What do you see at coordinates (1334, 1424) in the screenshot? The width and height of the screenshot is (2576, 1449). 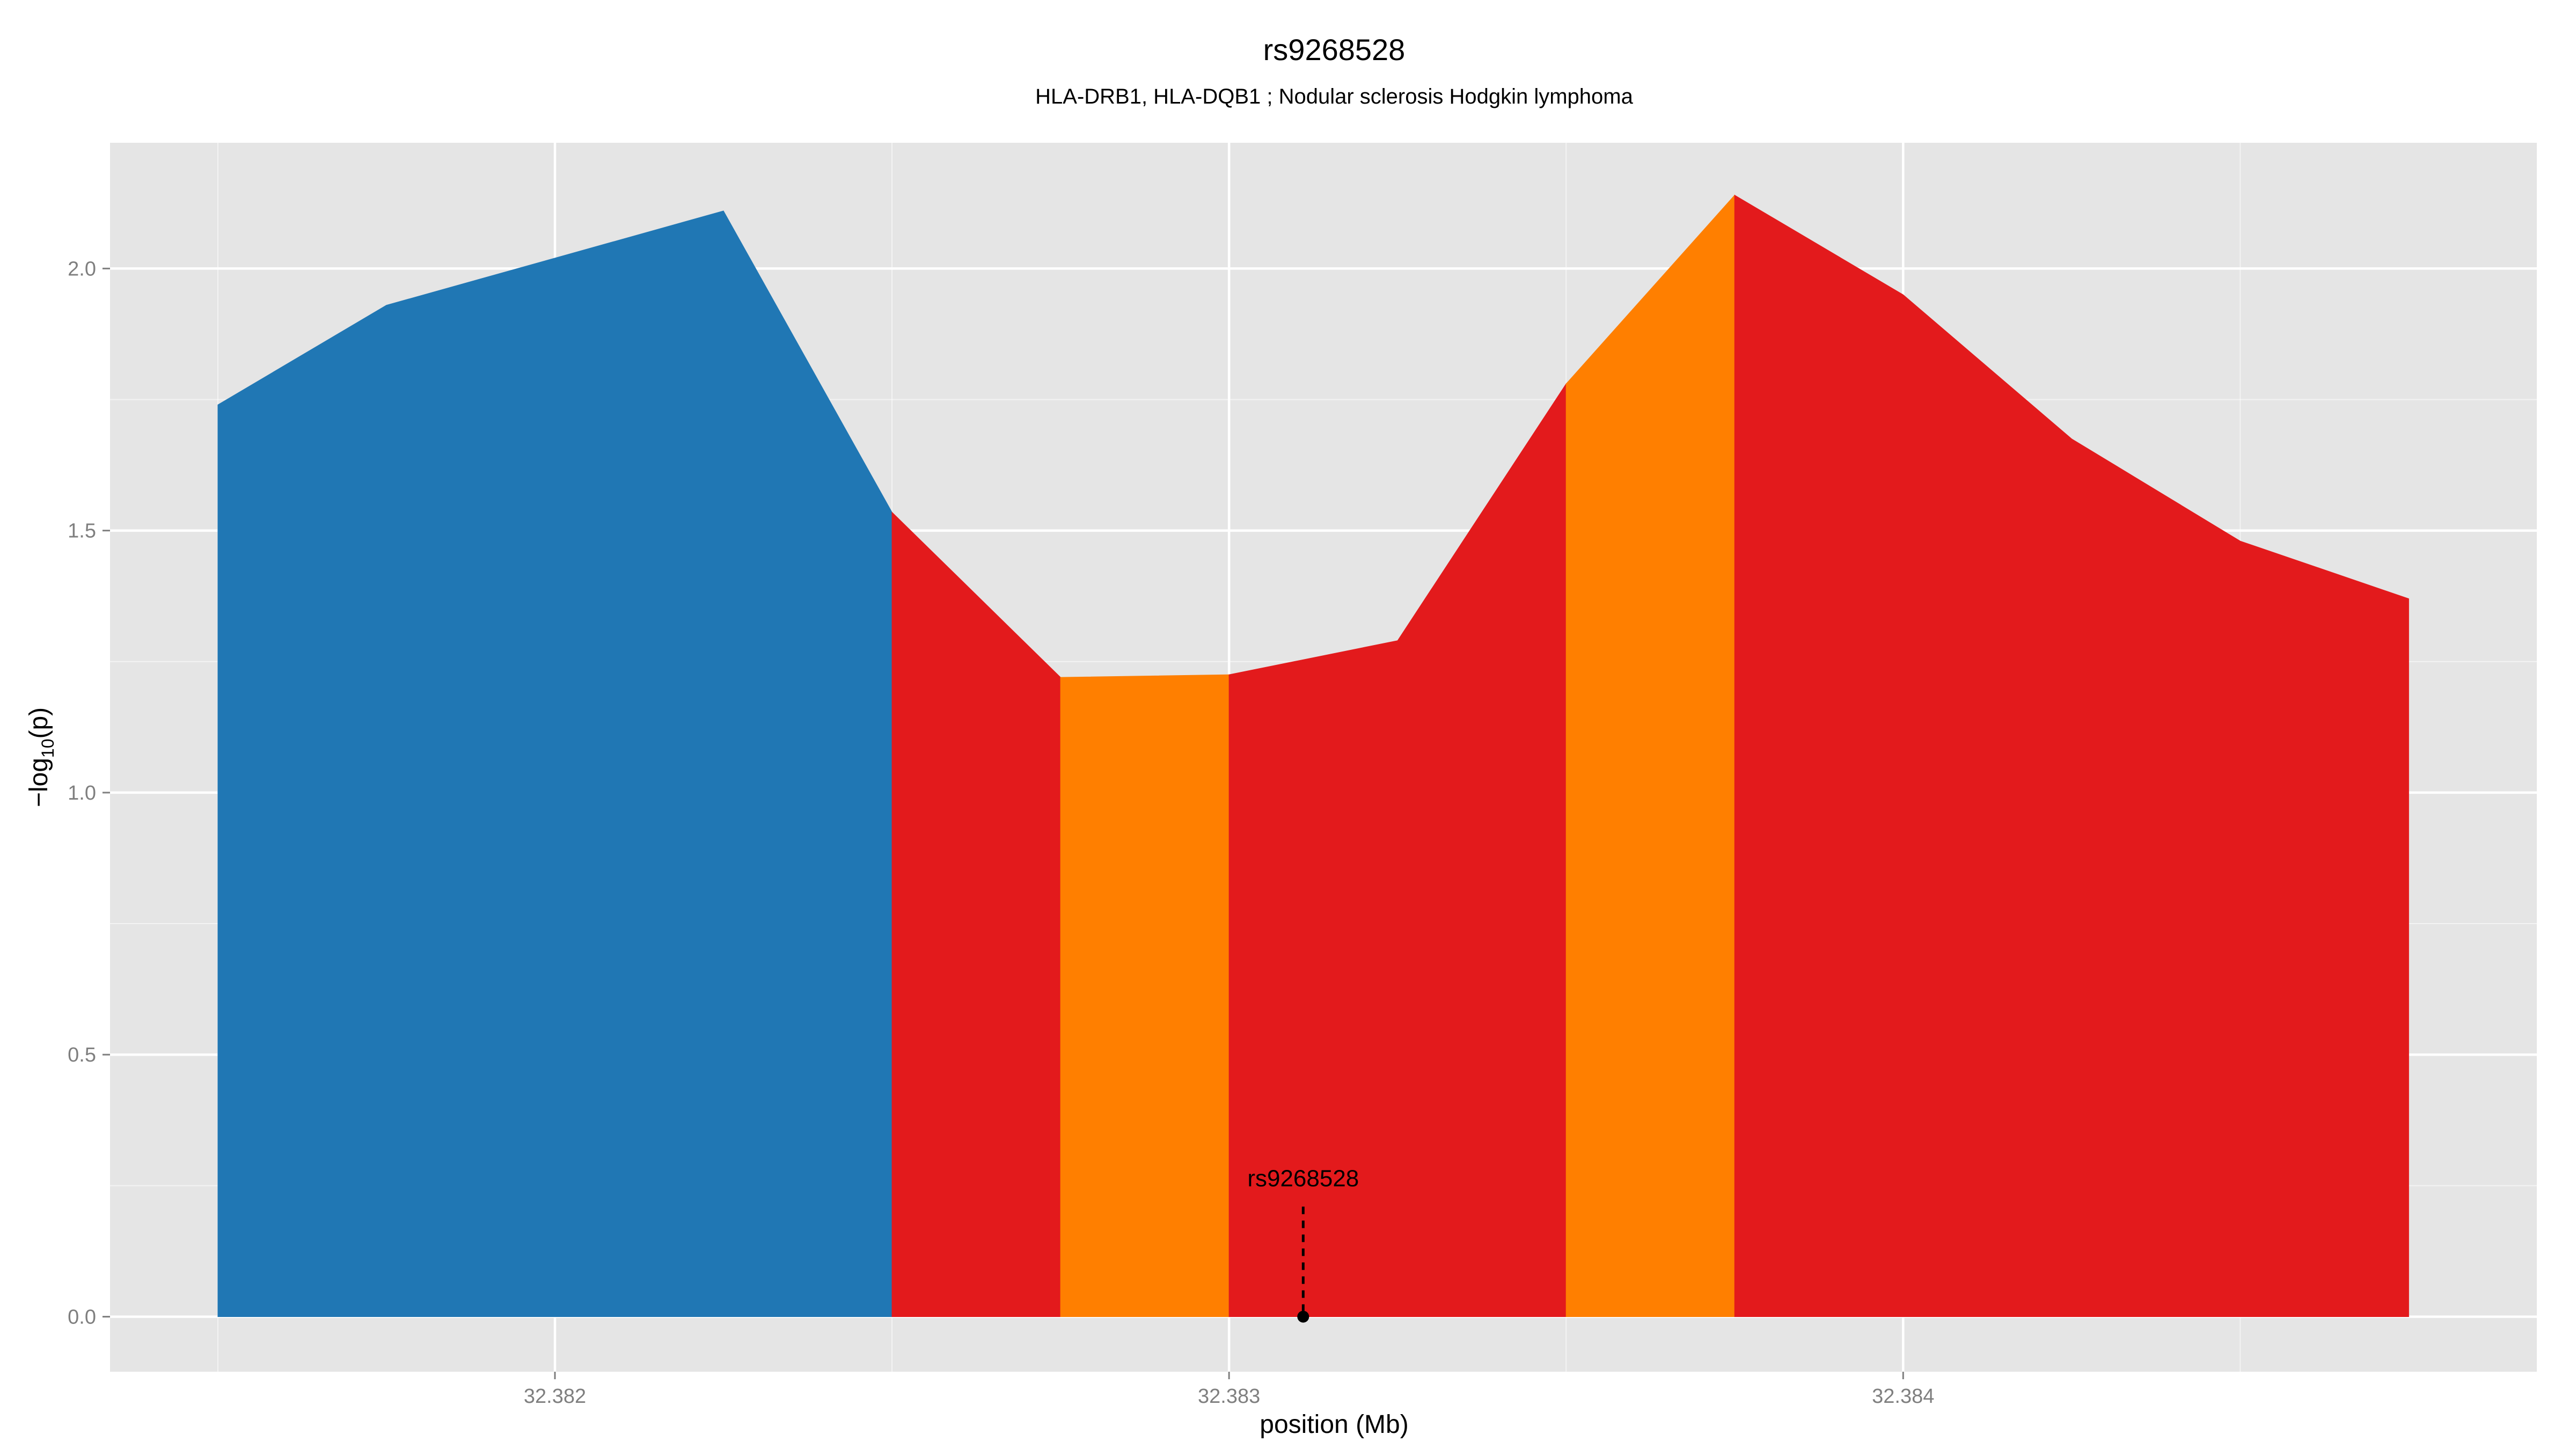 I see `x-axis-label: position (Mb)` at bounding box center [1334, 1424].